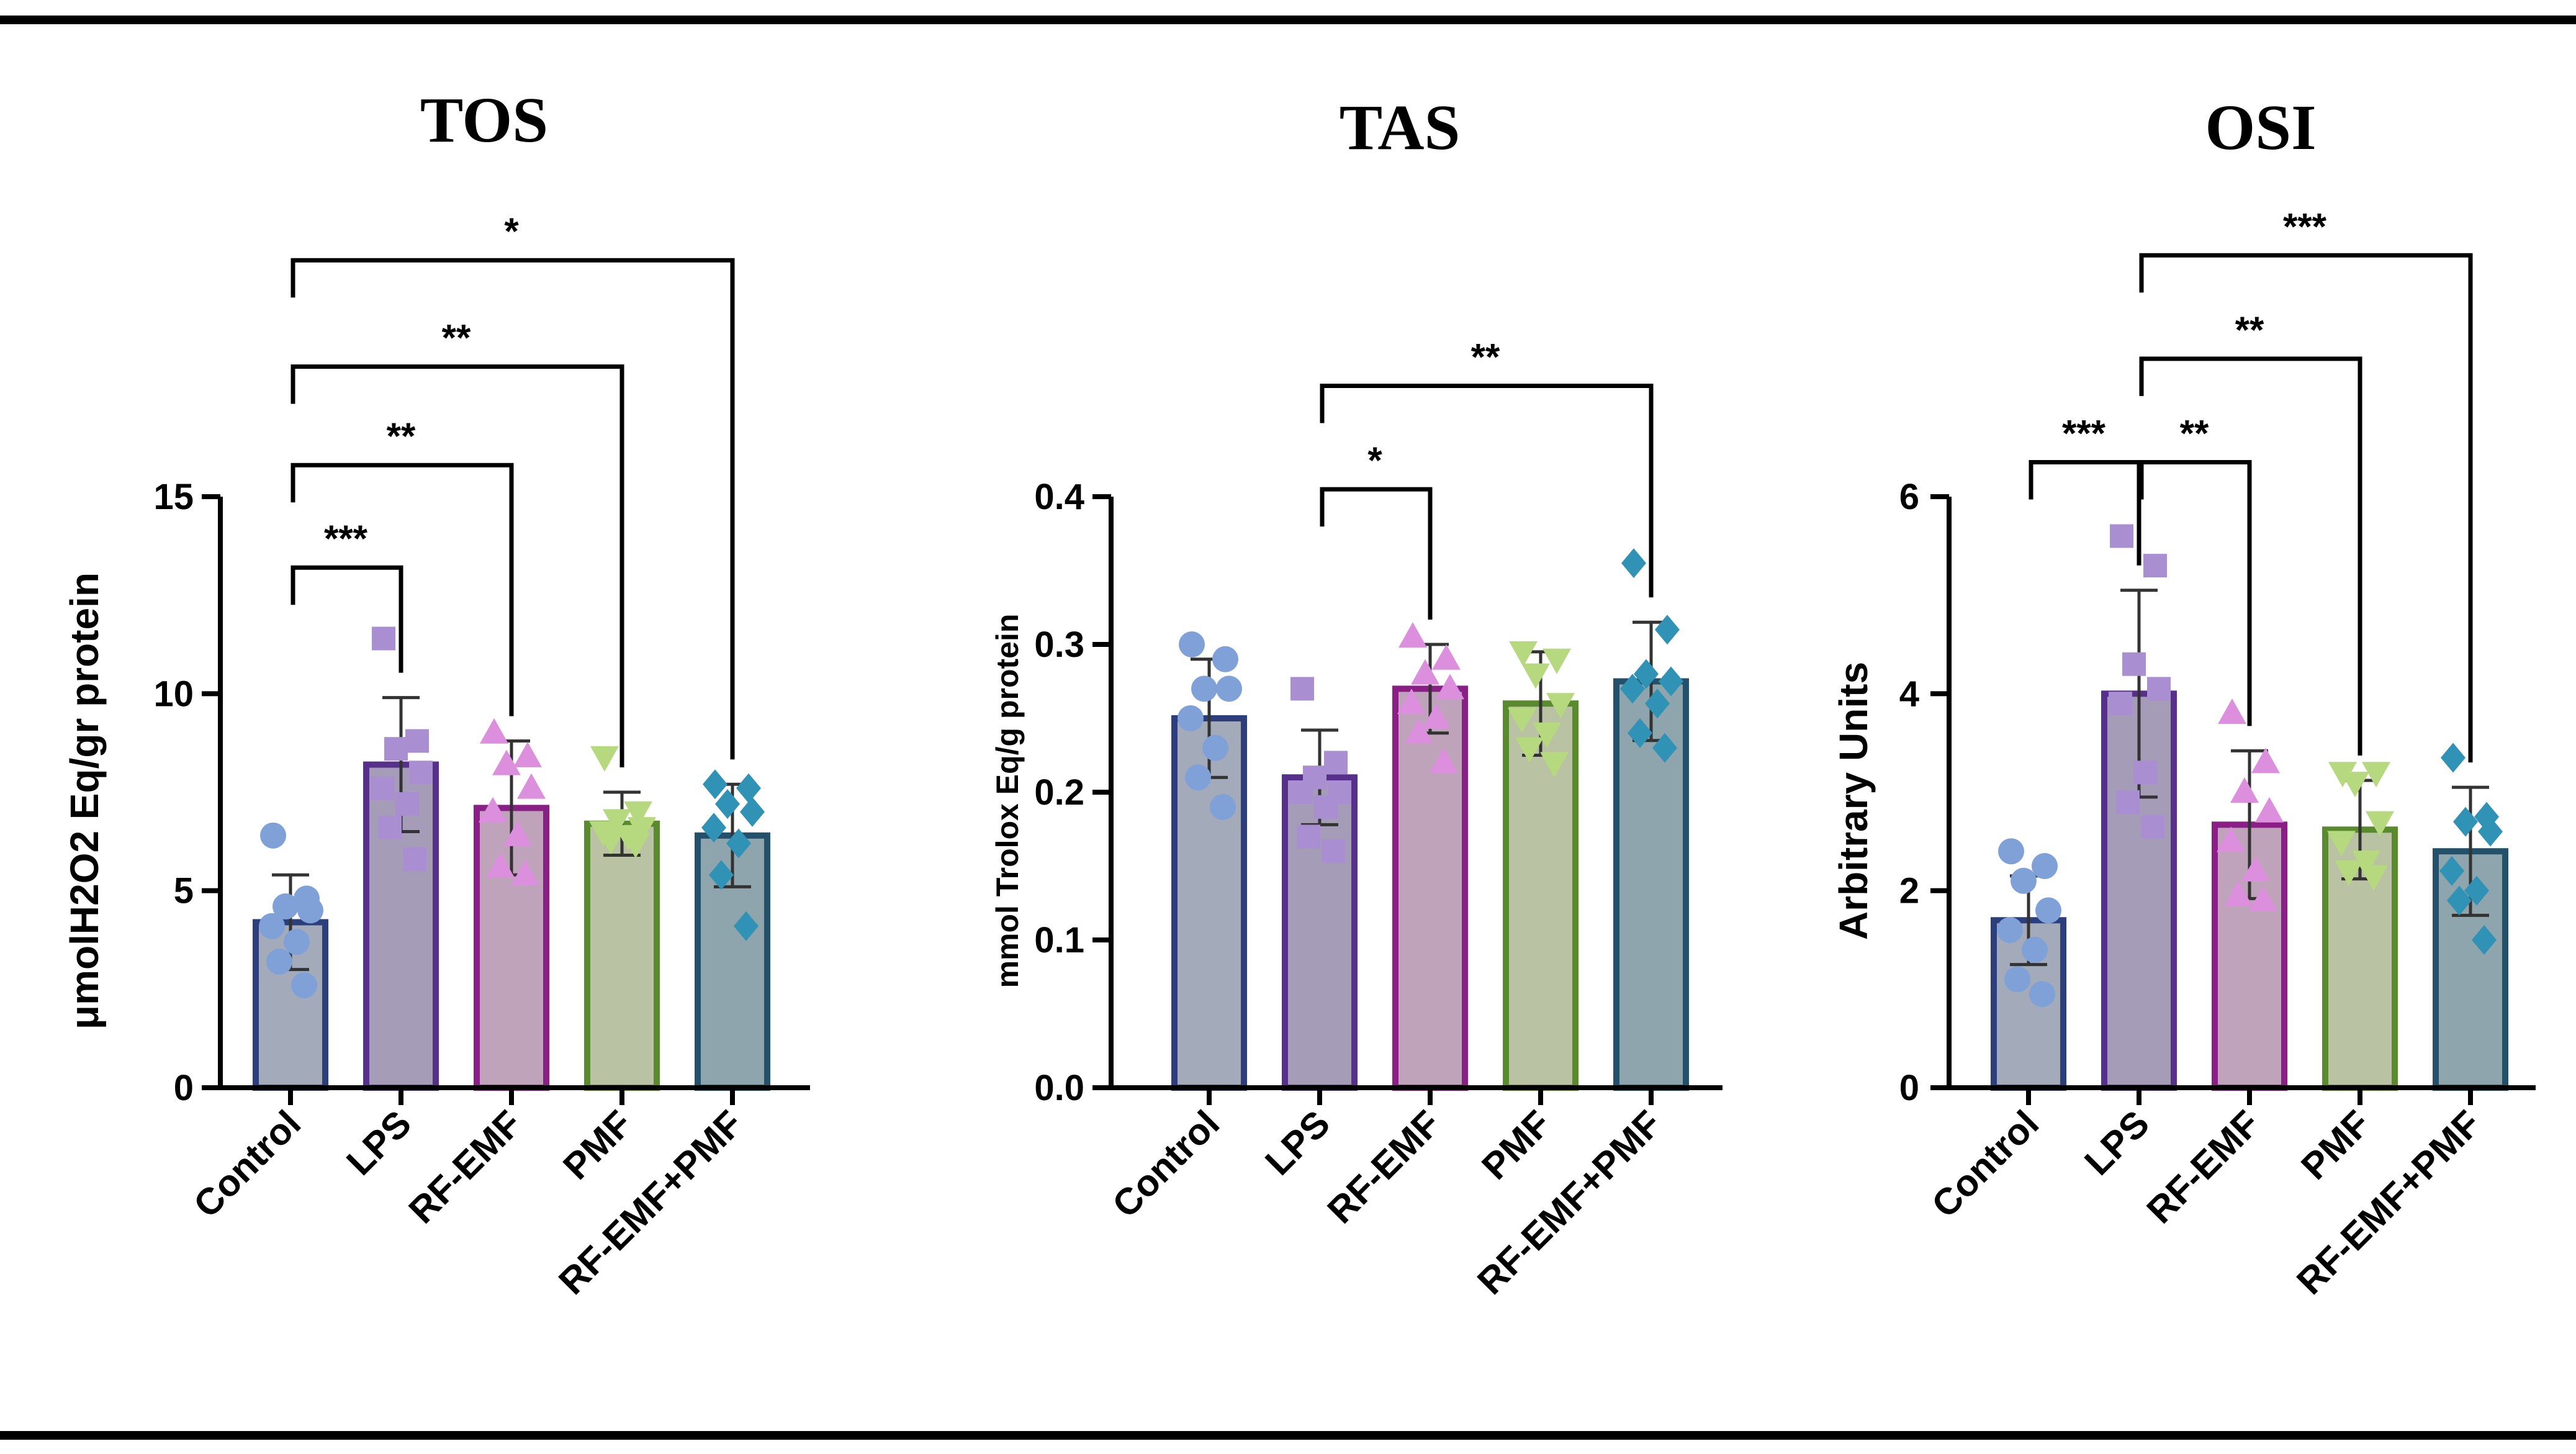  What do you see at coordinates (1485, 357) in the screenshot?
I see `tas-significance-label-1: **` at bounding box center [1485, 357].